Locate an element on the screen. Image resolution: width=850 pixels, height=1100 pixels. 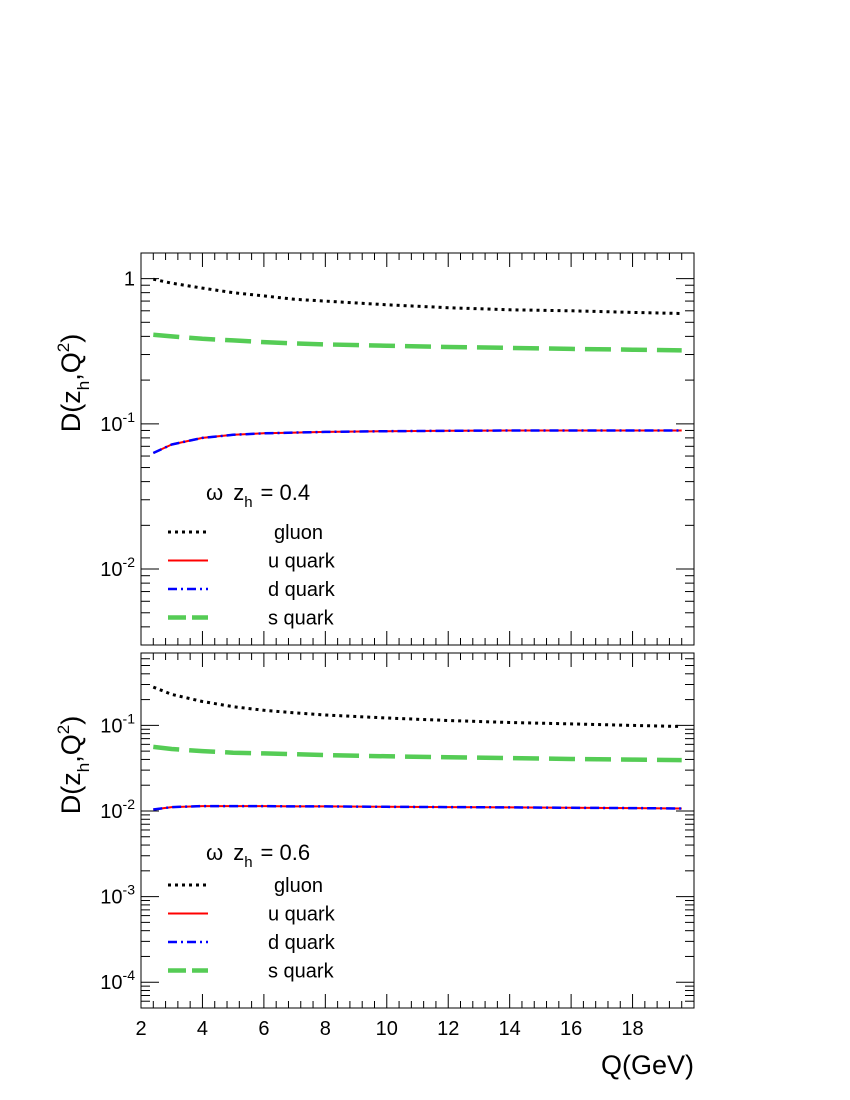
x-tick-label: 8 is located at coordinates (325, 1029).